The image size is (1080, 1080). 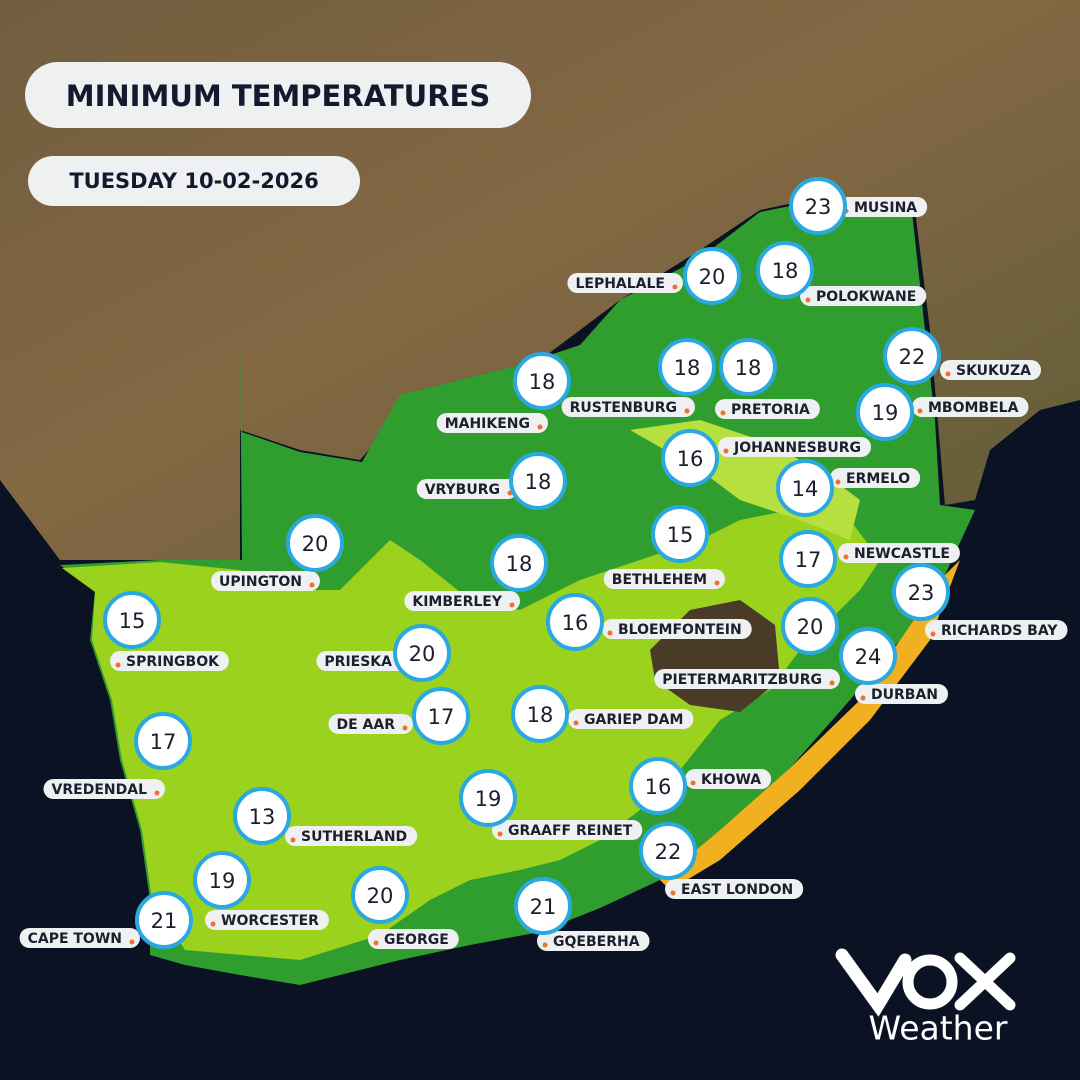 What do you see at coordinates (848, 488) in the screenshot?
I see `city: ERMELO 14` at bounding box center [848, 488].